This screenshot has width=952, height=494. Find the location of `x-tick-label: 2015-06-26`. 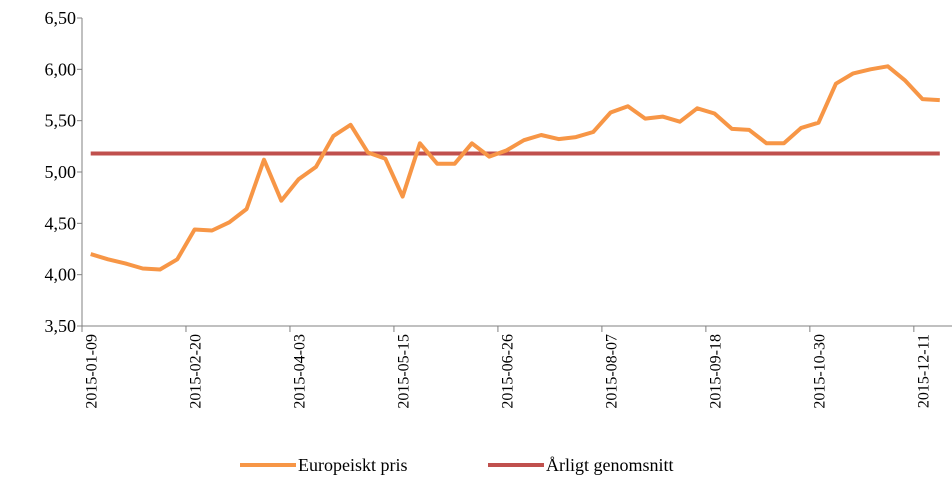

x-tick-label: 2015-06-26 is located at coordinates (508, 371).